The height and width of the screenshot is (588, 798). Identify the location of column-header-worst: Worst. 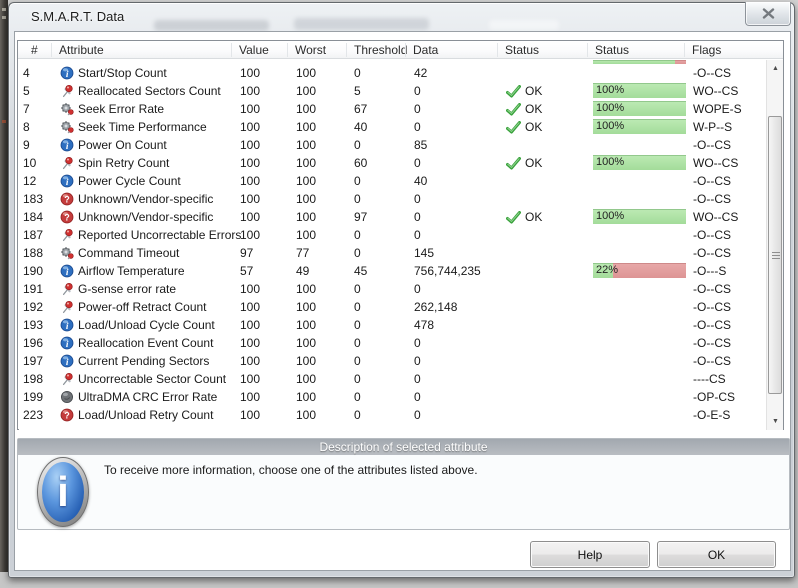
(311, 50).